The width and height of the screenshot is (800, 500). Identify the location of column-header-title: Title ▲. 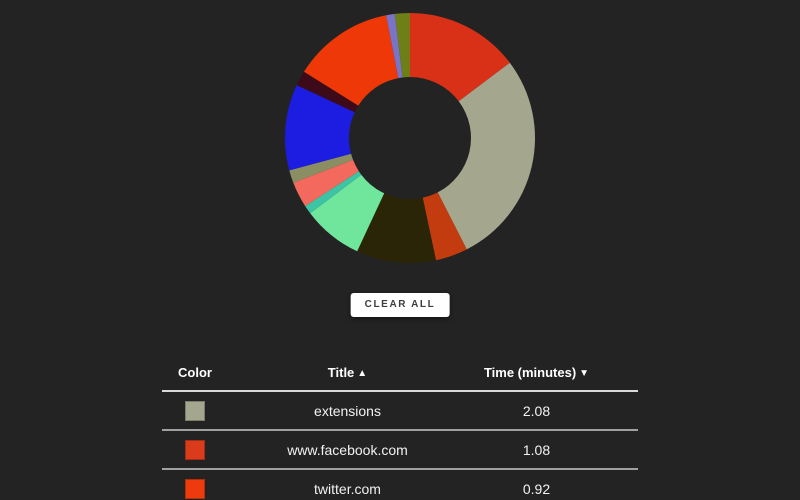
(347, 372).